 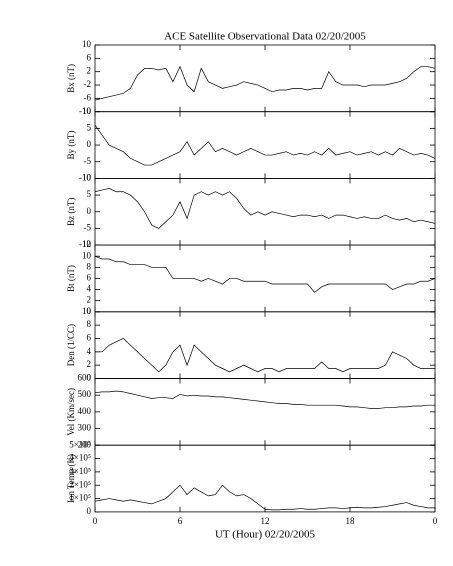 I want to click on y-tick-label: 3×10⁵, so click(x=80, y=471).